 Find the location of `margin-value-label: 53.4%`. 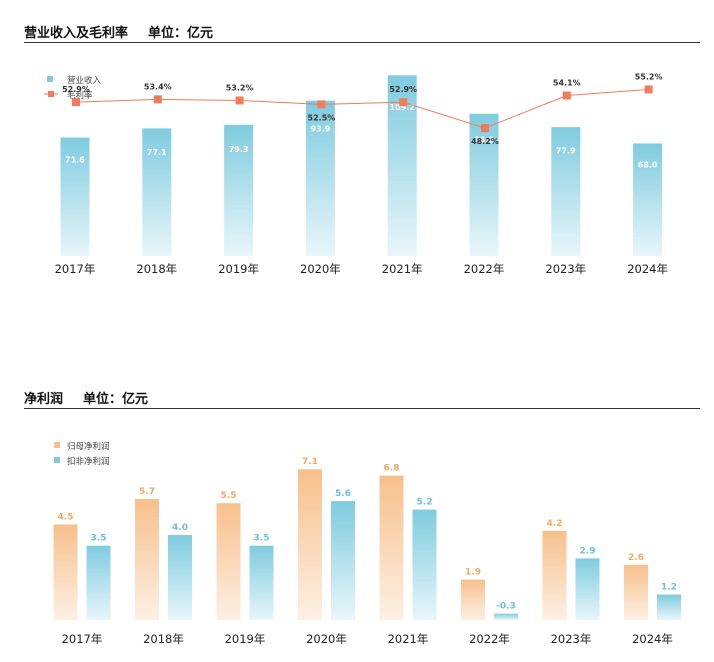

margin-value-label: 53.4% is located at coordinates (158, 86).